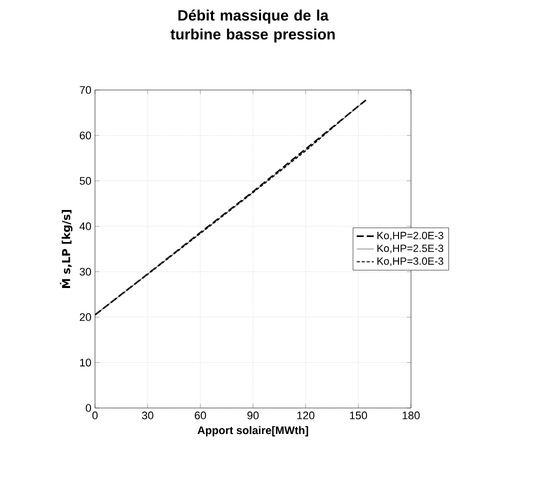 The image size is (552, 488). Describe the element at coordinates (410, 236) in the screenshot. I see `legend-label: Ko,HP=2.0E-3` at that location.